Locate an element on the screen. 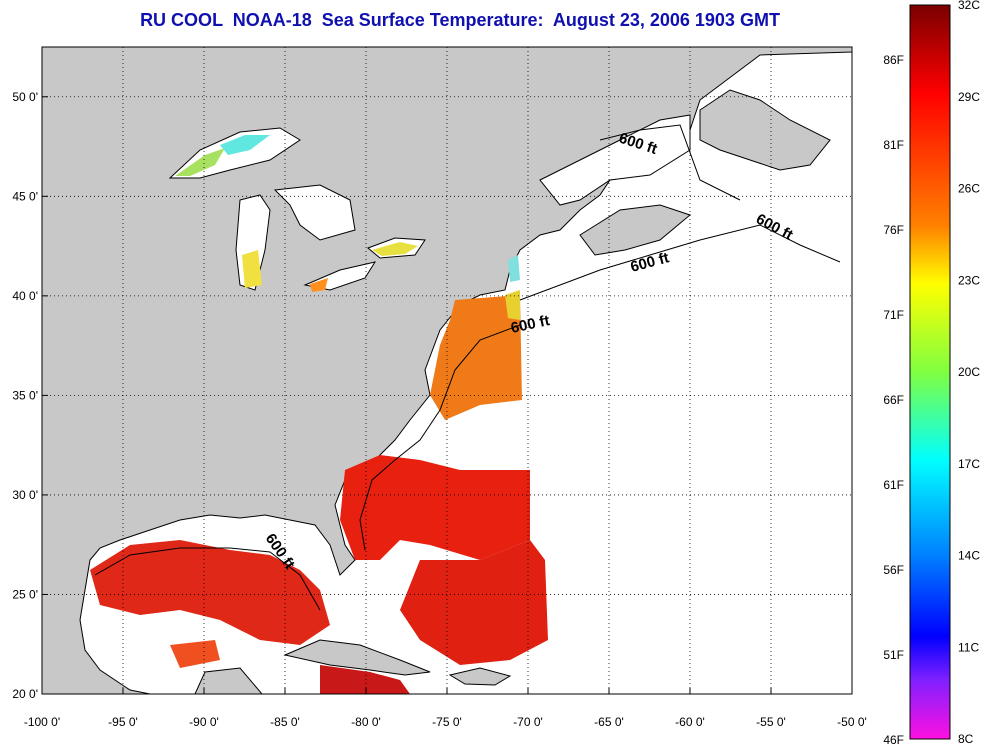  lake-michigan-sst is located at coordinates (252, 269).